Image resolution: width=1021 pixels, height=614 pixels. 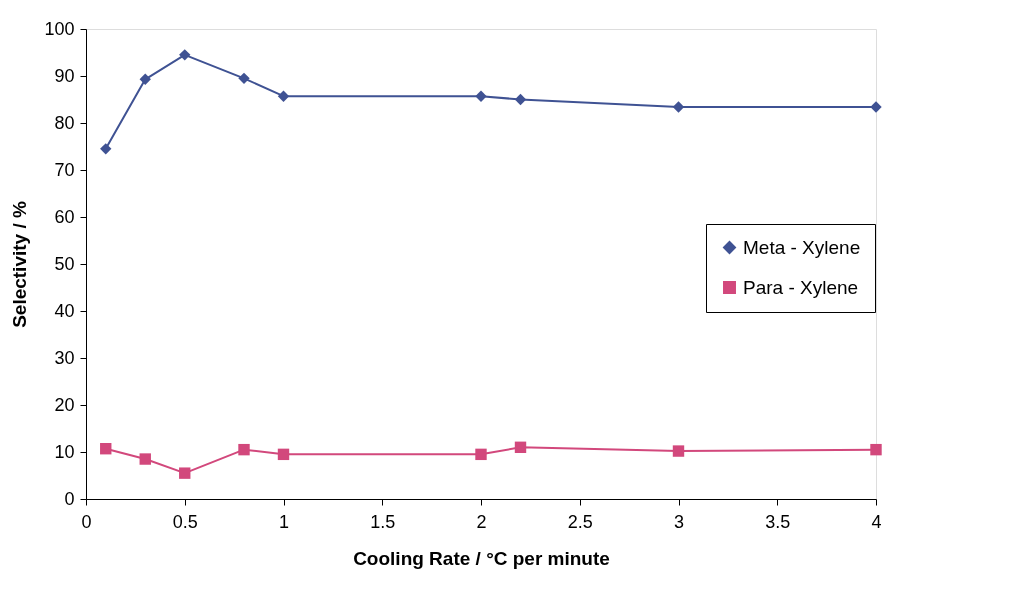 I want to click on y-axis-title: Selectivity / %, so click(x=20, y=264).